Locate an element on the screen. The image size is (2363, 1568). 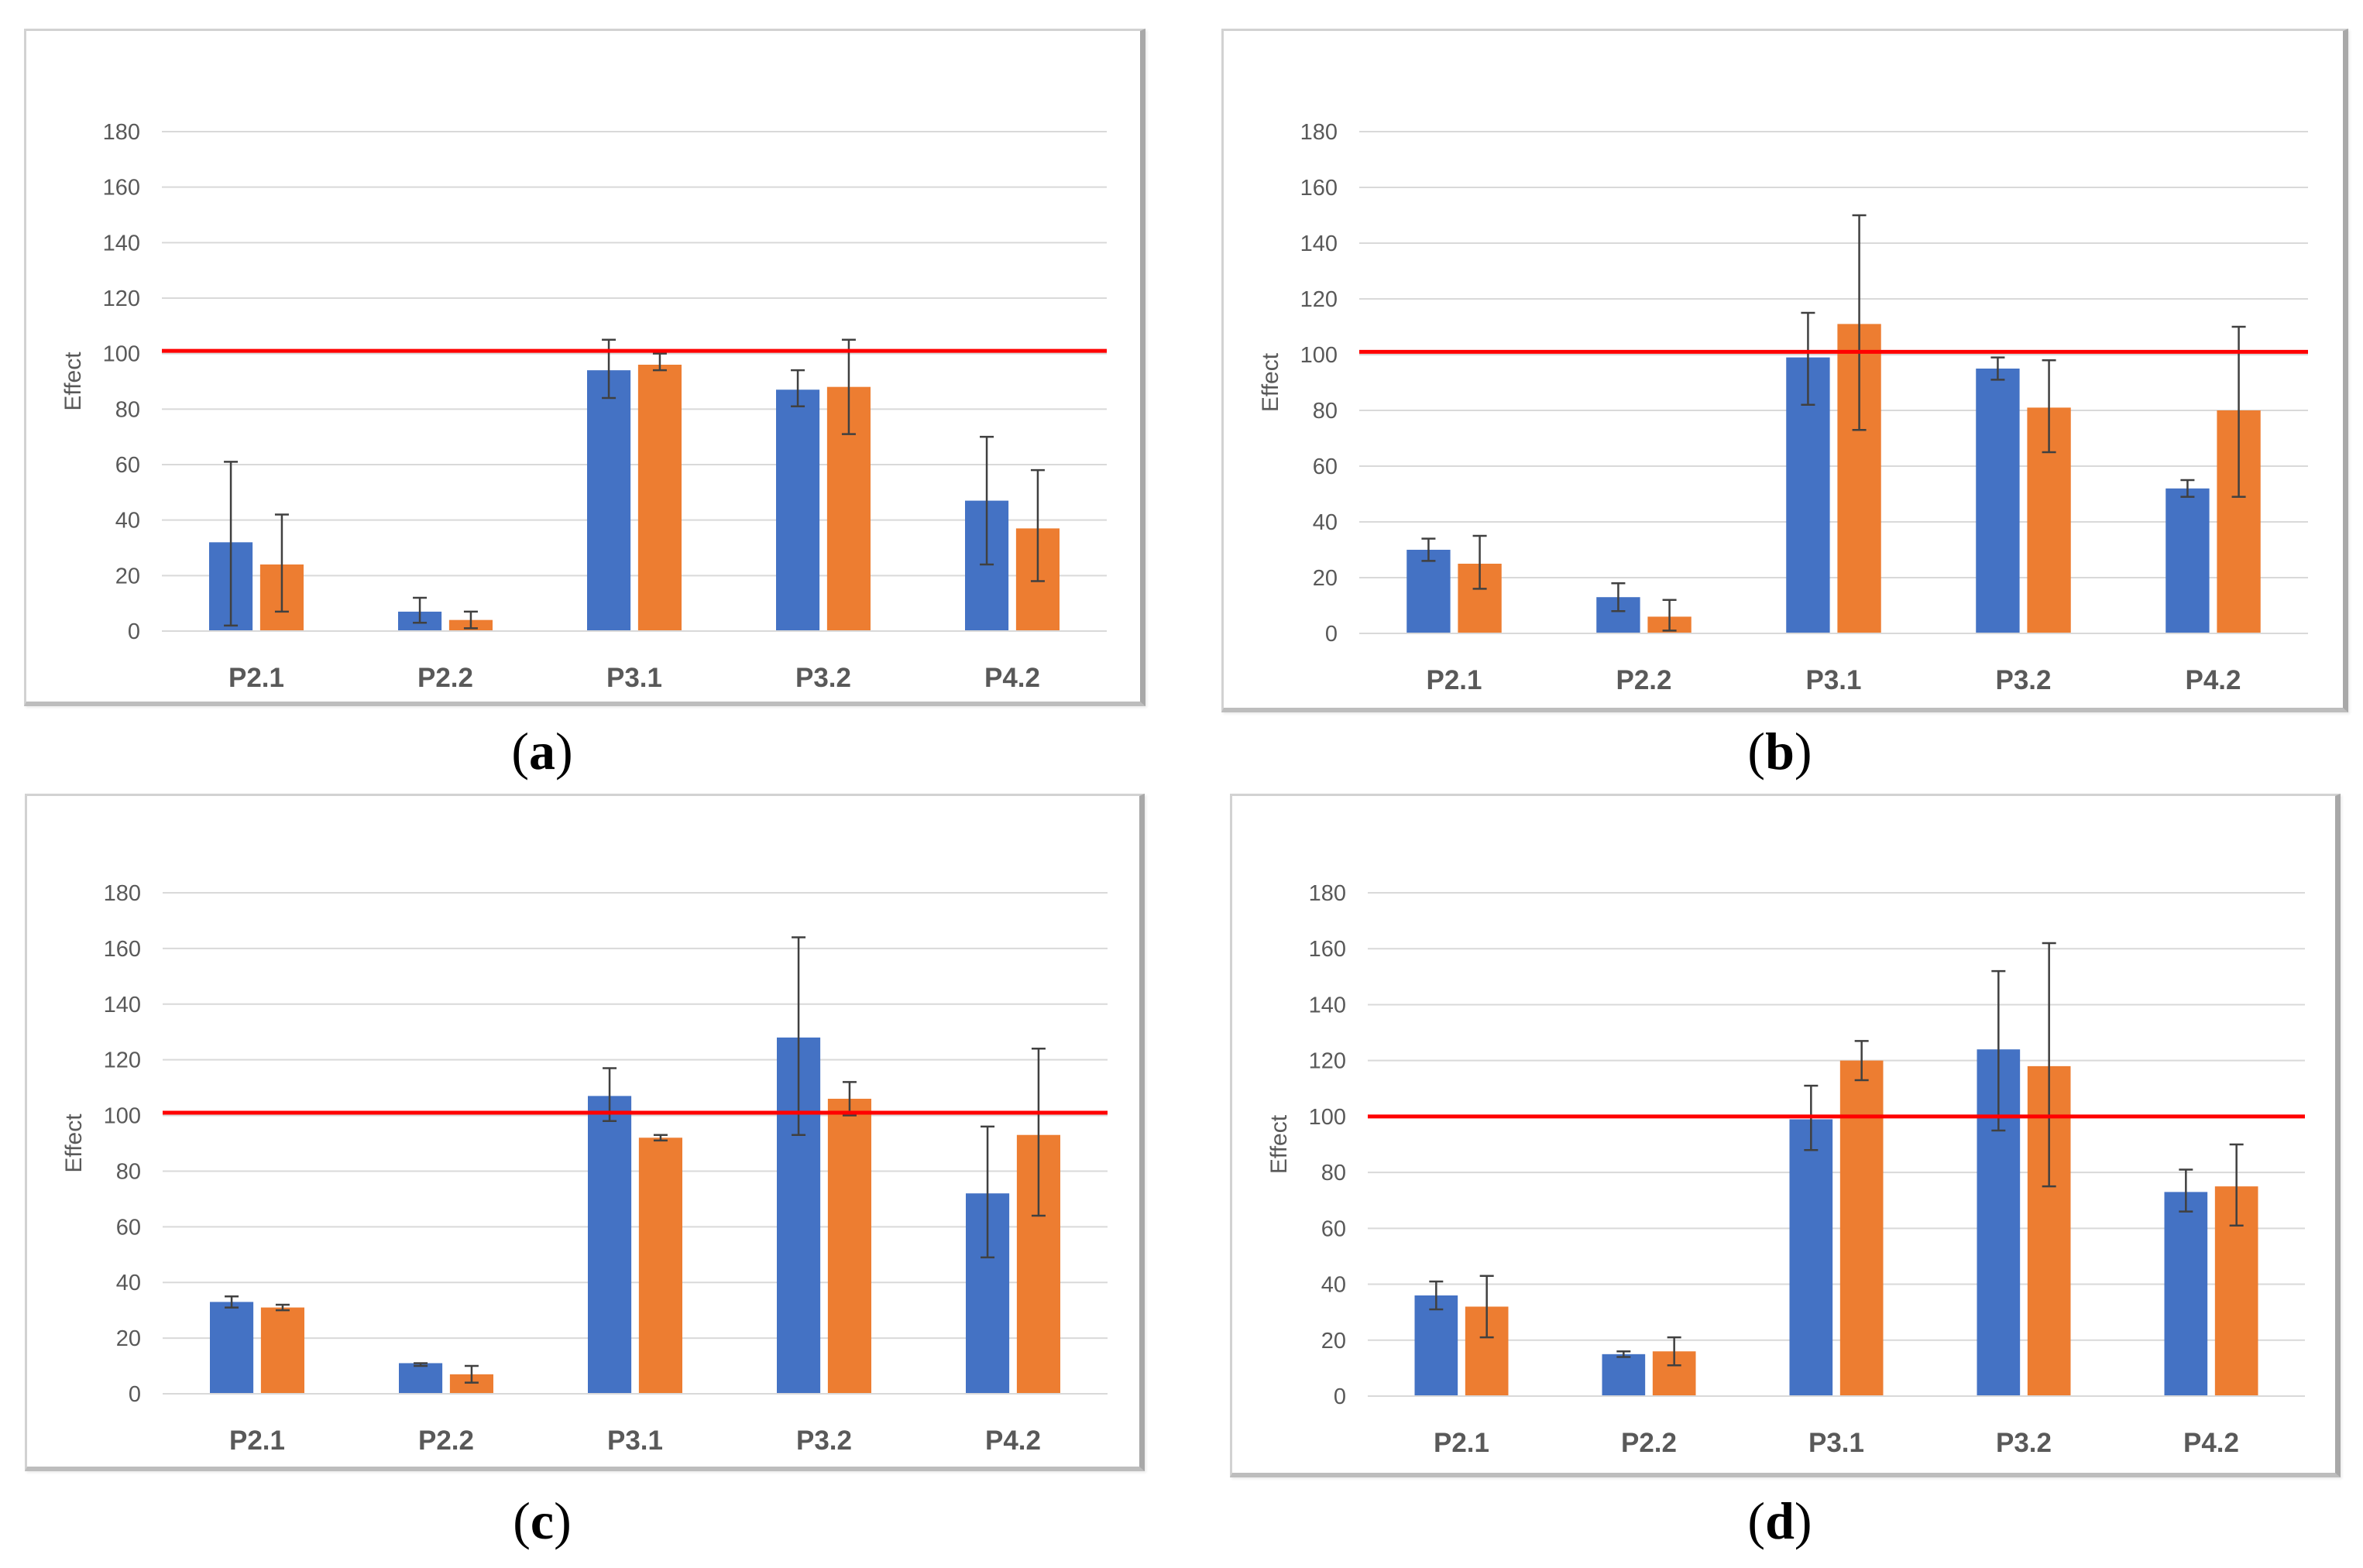
caption-c: (c) is located at coordinates (542, 1520).